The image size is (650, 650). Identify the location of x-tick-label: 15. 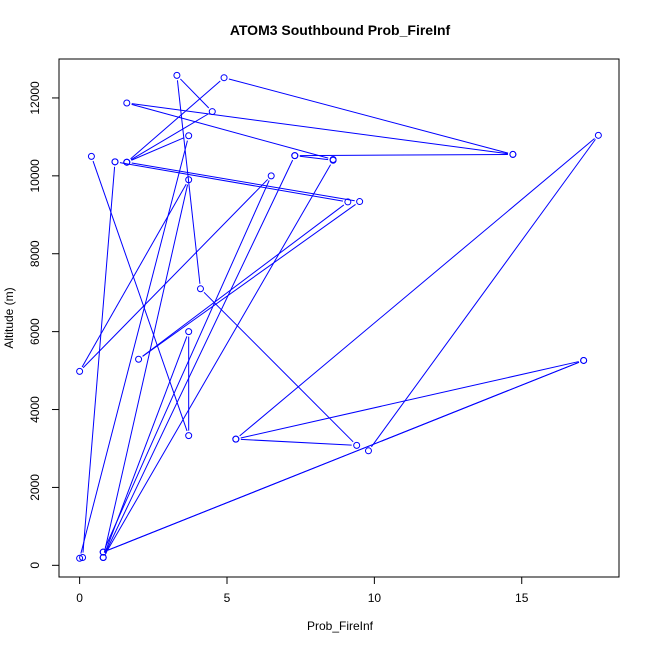
(522, 598).